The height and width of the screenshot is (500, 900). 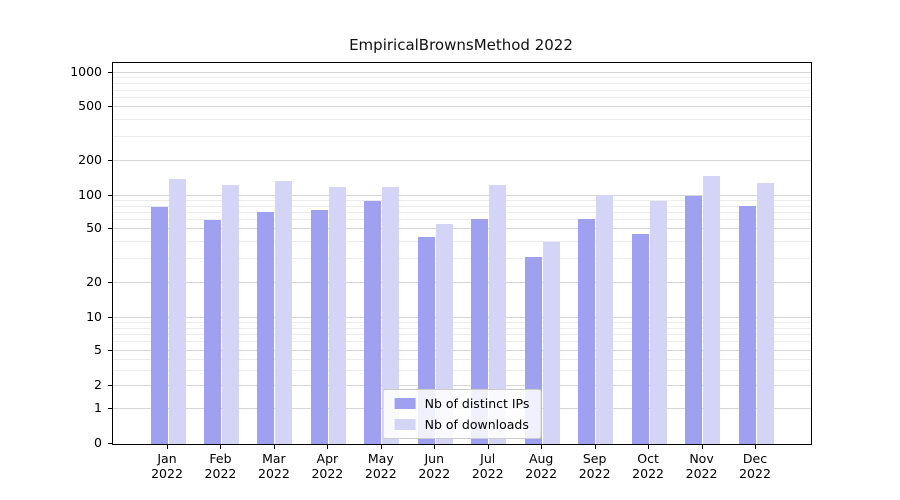 What do you see at coordinates (167, 458) in the screenshot?
I see `x-tick-month: Jan` at bounding box center [167, 458].